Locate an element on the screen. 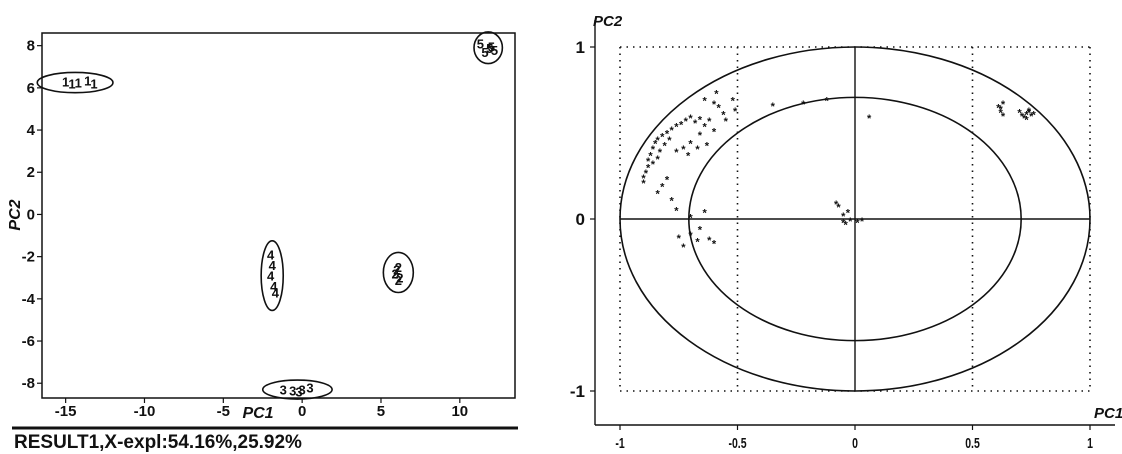  right-y-tick-label: 1 is located at coordinates (580, 47).